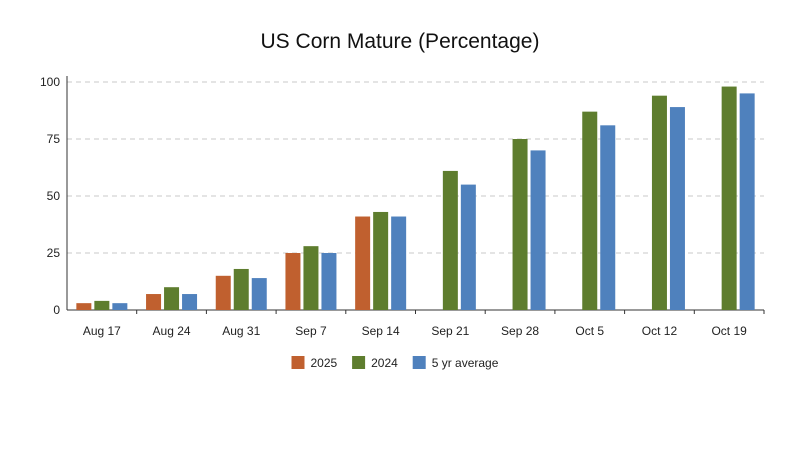  I want to click on y-tick-label: 75, so click(54, 139).